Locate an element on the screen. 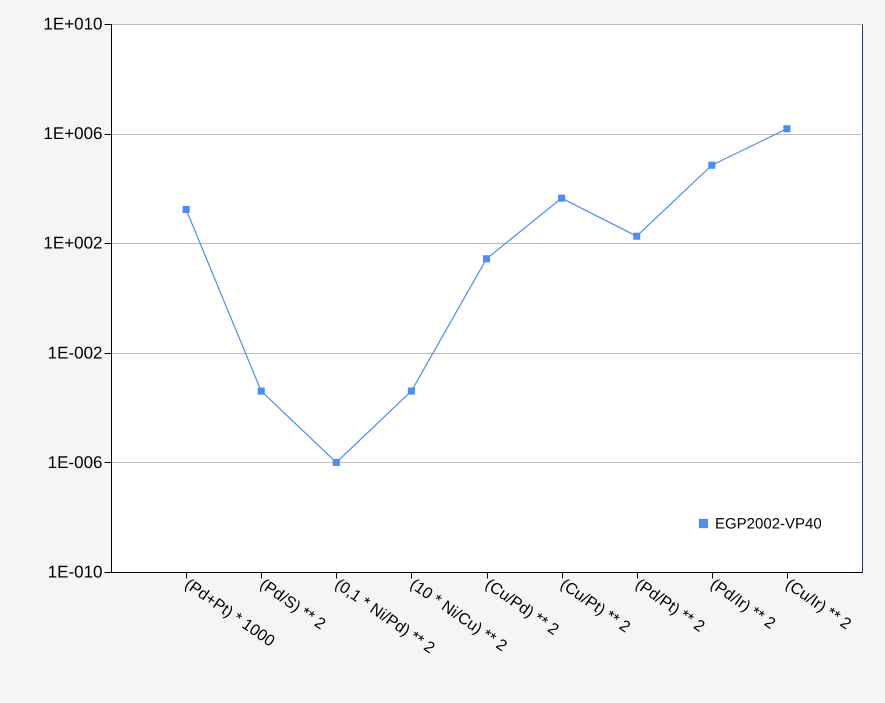  y-tick-label: 1E+002 is located at coordinates (72, 243).